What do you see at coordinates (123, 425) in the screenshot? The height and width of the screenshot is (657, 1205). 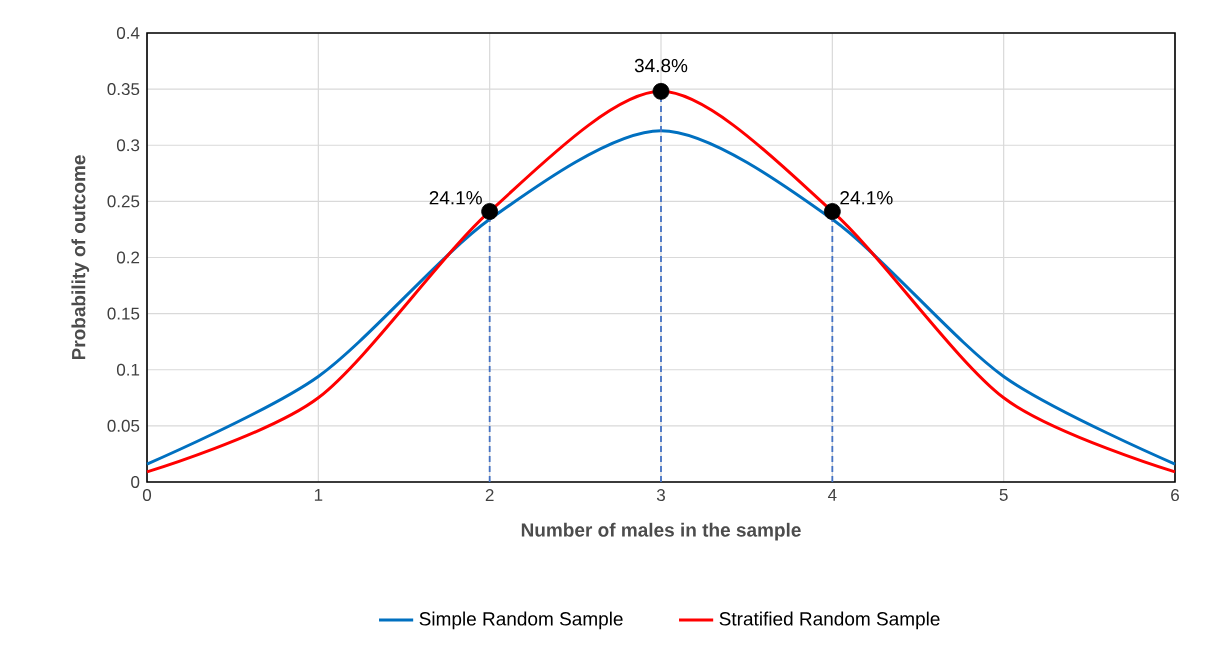 I see `y-tick-label: 0.05` at bounding box center [123, 425].